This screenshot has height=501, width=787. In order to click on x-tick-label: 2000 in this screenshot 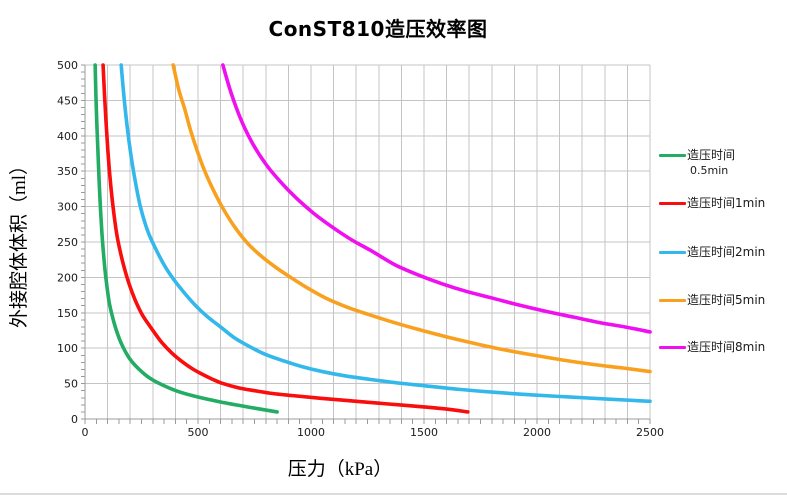, I will do `click(537, 432)`.